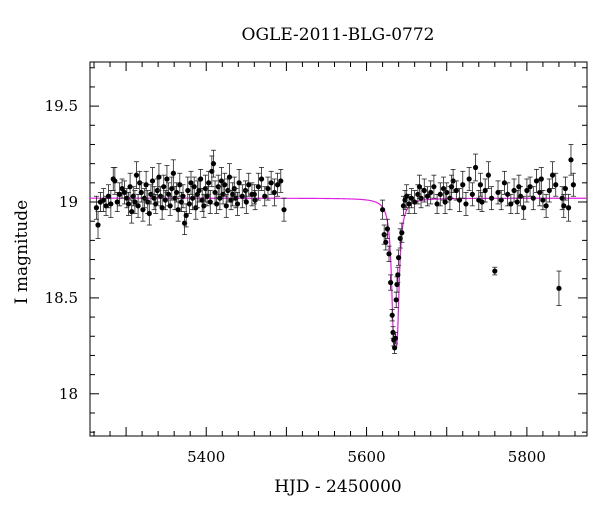  I want to click on y-tick-label: 19, so click(68, 202).